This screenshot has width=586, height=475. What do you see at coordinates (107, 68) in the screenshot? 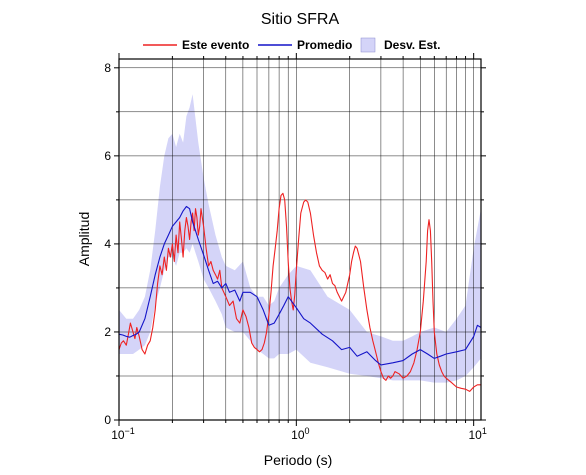
I see `y-tick-label: 8` at bounding box center [107, 68].